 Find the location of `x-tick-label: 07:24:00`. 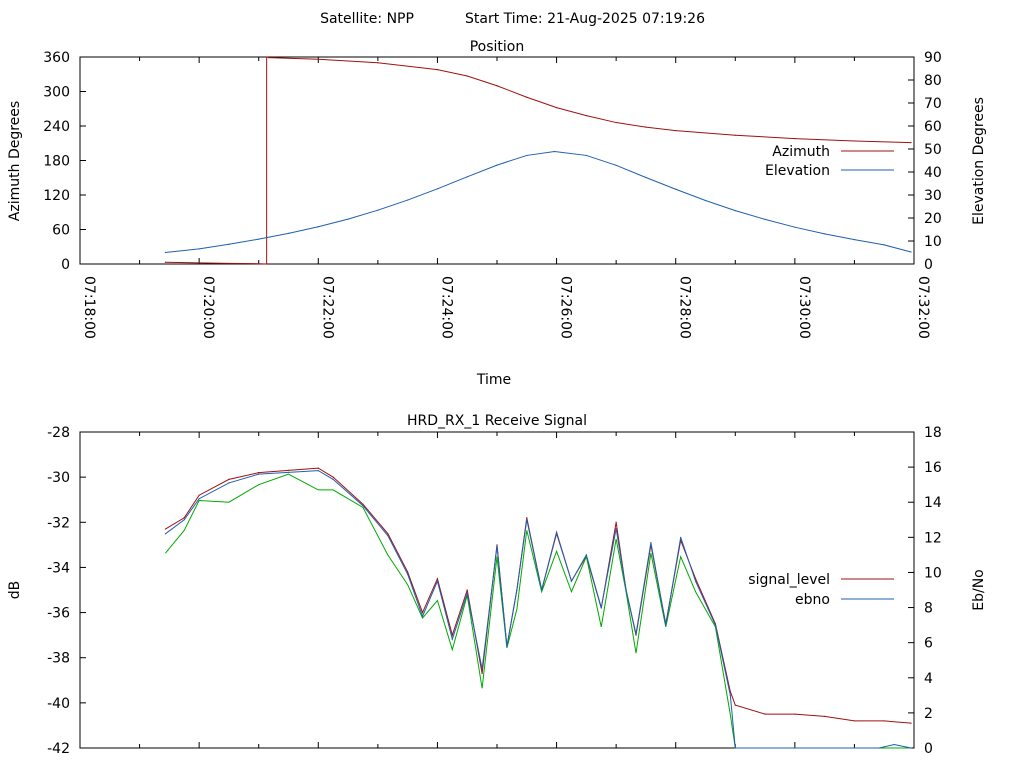

x-tick-label: 07:24:00 is located at coordinates (446, 307).